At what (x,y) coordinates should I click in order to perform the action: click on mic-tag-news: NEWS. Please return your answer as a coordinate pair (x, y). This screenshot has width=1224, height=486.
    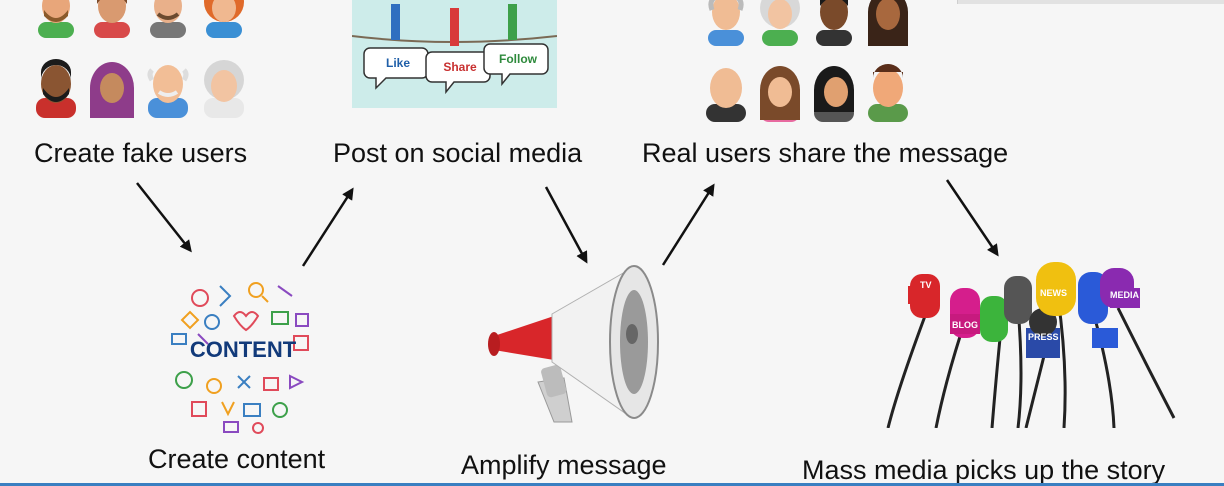
    Looking at the image, I should click on (1053, 293).